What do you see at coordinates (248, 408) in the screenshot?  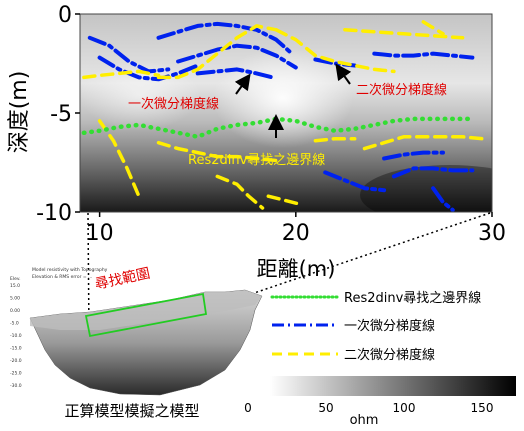 I see `colorbar-tick-label: 0` at bounding box center [248, 408].